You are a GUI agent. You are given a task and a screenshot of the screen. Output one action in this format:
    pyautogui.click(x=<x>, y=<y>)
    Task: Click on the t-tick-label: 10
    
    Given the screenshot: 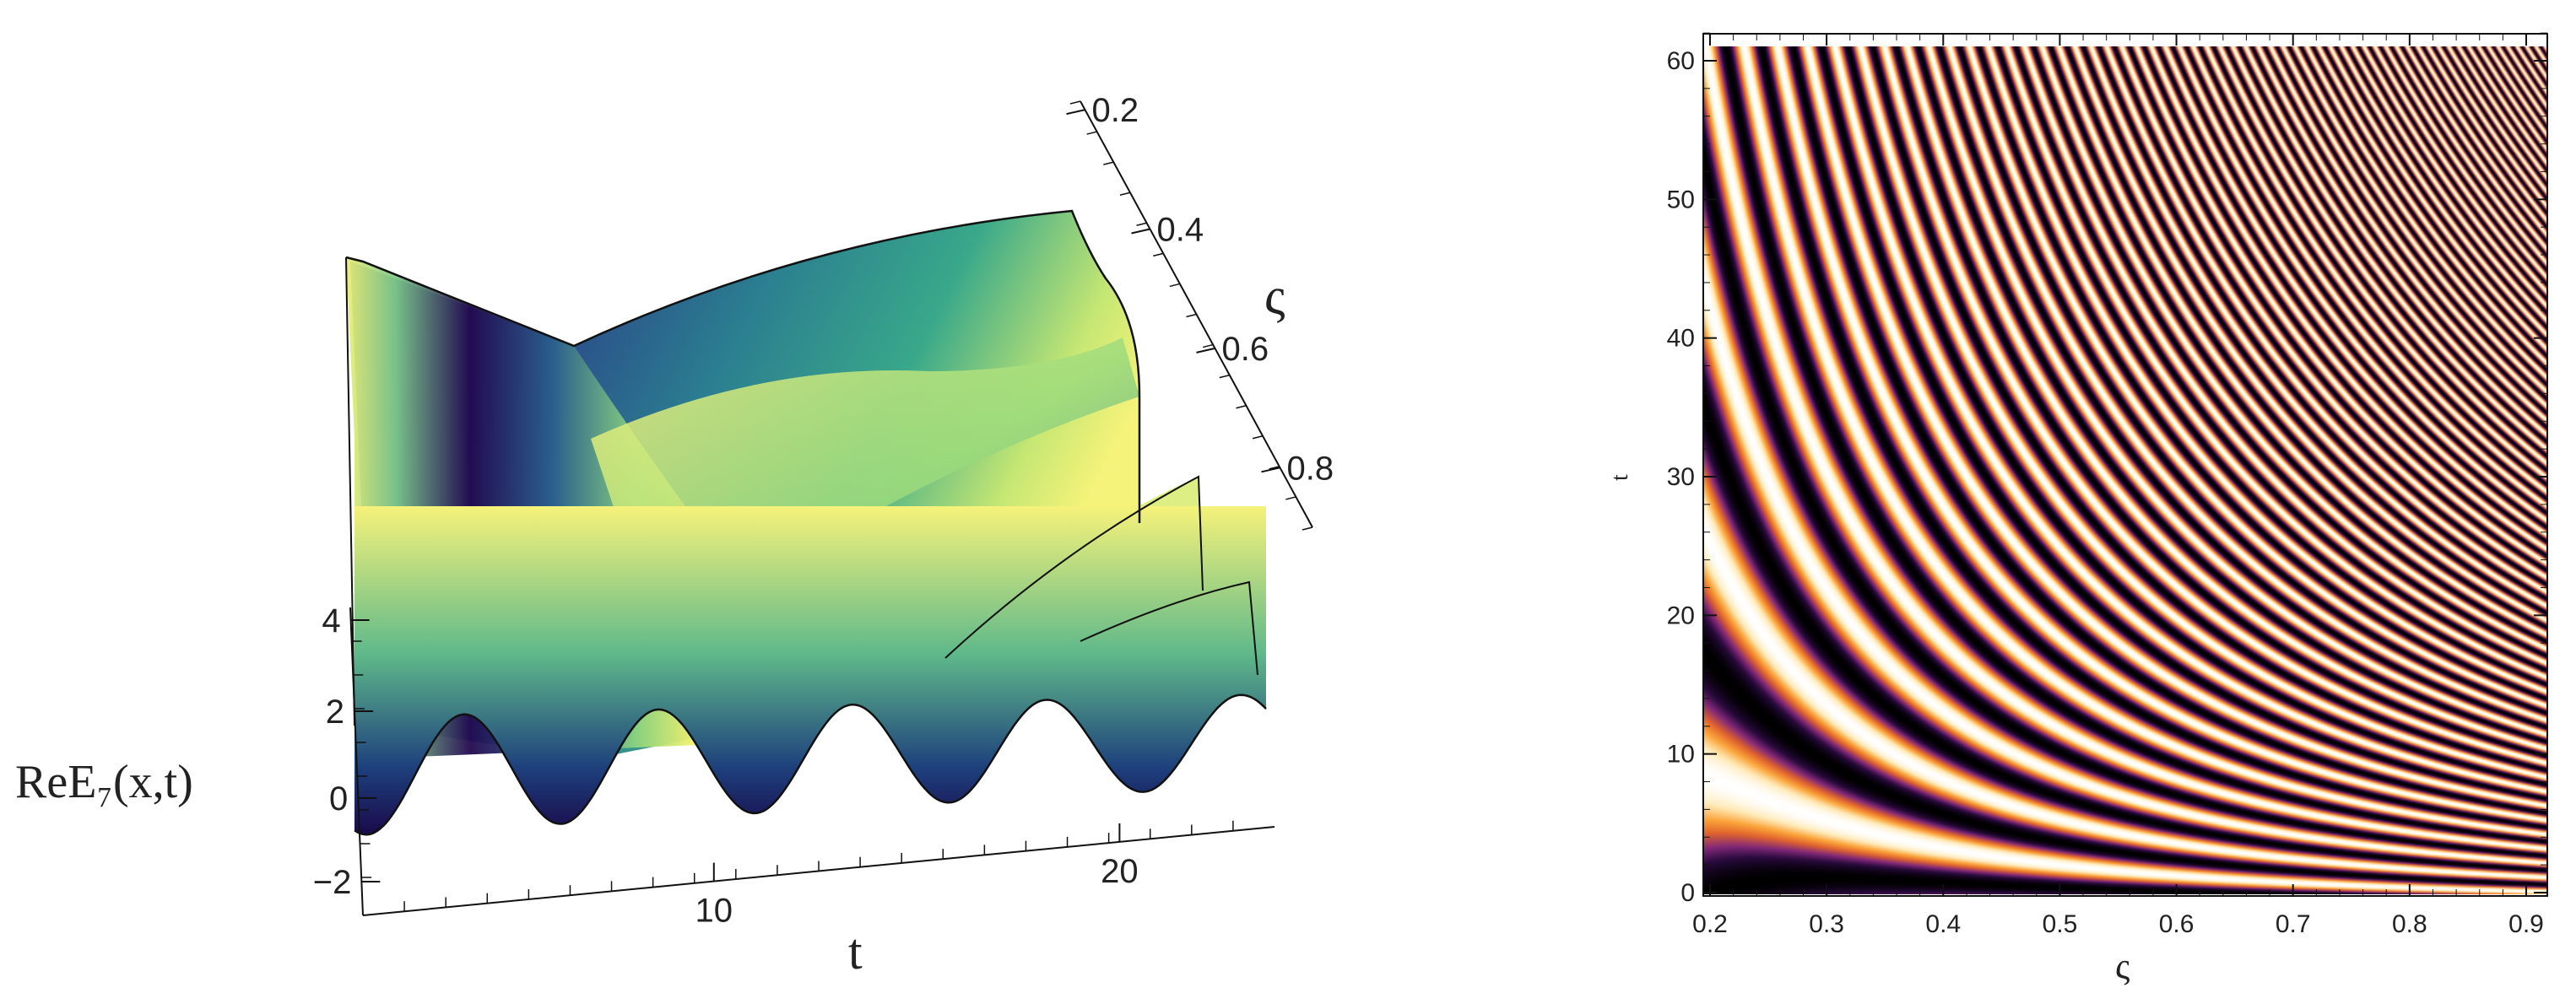 What is the action you would take?
    pyautogui.click(x=714, y=911)
    